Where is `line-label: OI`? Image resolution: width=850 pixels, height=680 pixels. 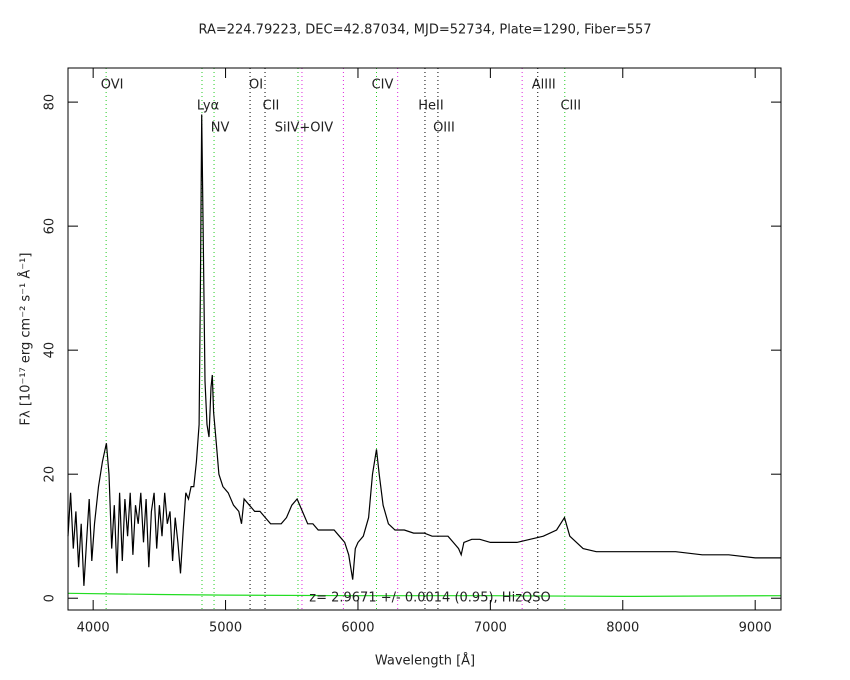
line-label: OI is located at coordinates (256, 85).